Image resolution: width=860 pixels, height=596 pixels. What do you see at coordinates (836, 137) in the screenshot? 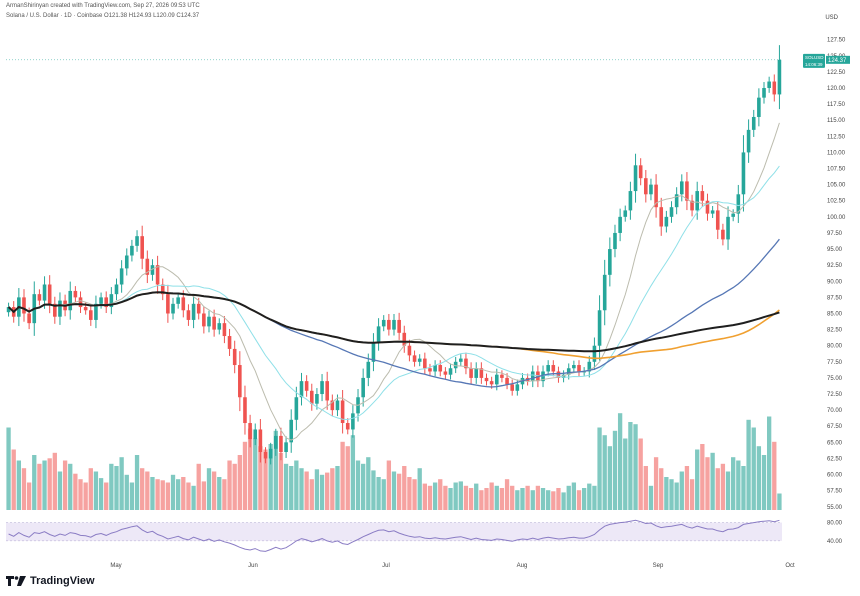
I see `price-tick-label: 112.50` at bounding box center [836, 137].